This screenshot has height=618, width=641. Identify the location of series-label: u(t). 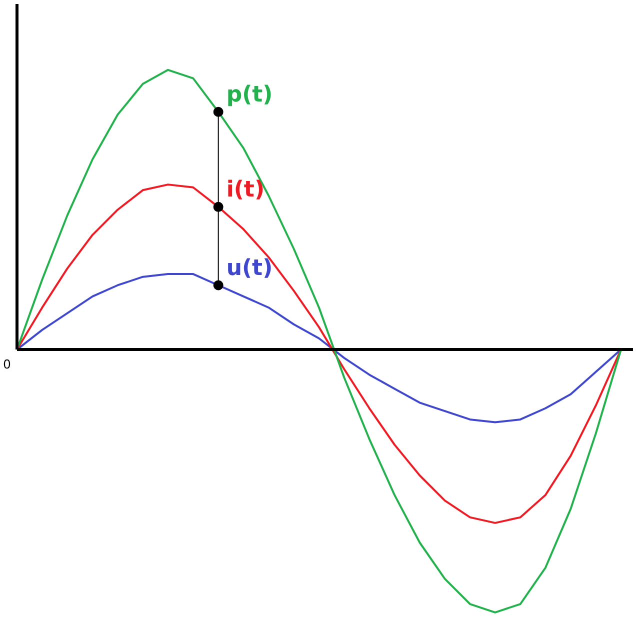
(249, 268).